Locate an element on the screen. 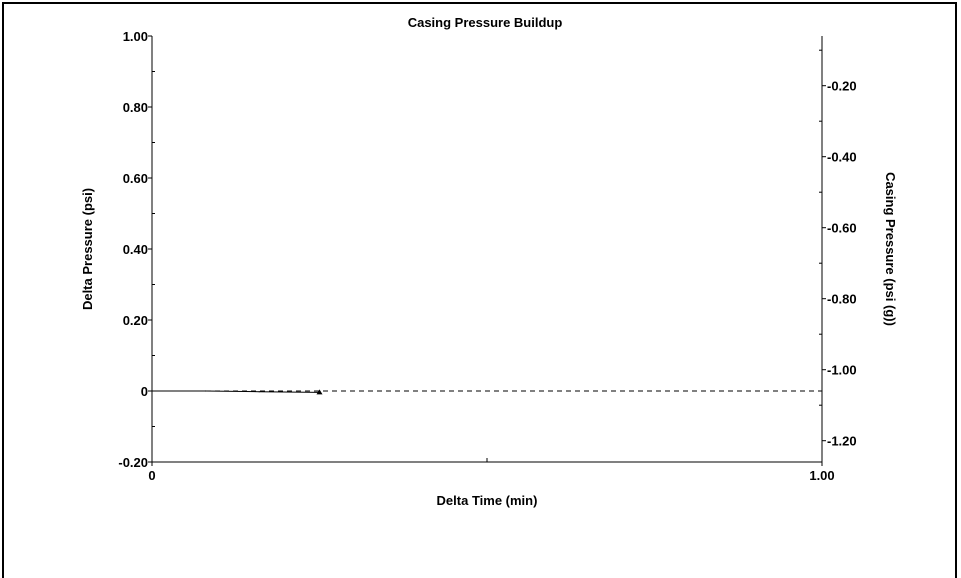 This screenshot has height=578, width=961. x-axis-label: Delta Time (min) is located at coordinates (487, 500).